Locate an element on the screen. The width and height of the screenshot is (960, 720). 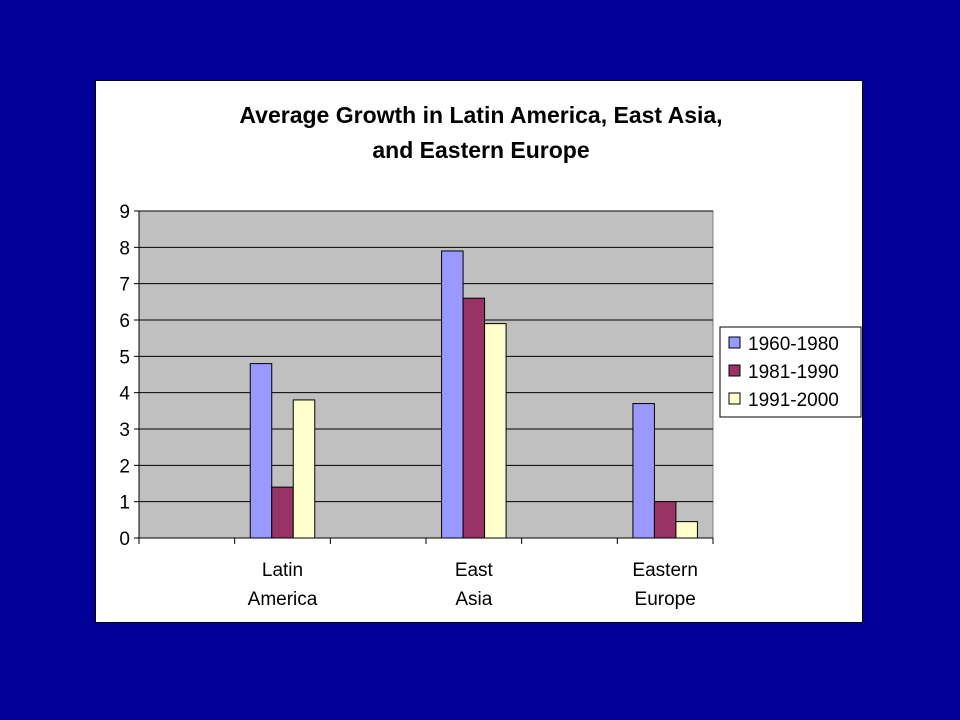
chart-title-line-2: and Eastern Europe is located at coordinates (480, 150).